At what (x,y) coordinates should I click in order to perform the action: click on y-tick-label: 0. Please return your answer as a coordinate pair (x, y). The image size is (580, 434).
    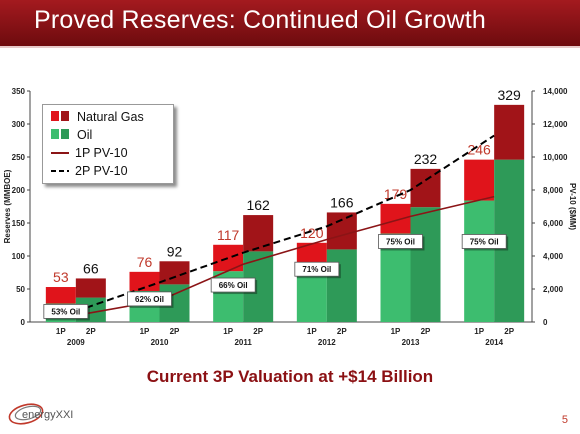
    Looking at the image, I should click on (23, 322).